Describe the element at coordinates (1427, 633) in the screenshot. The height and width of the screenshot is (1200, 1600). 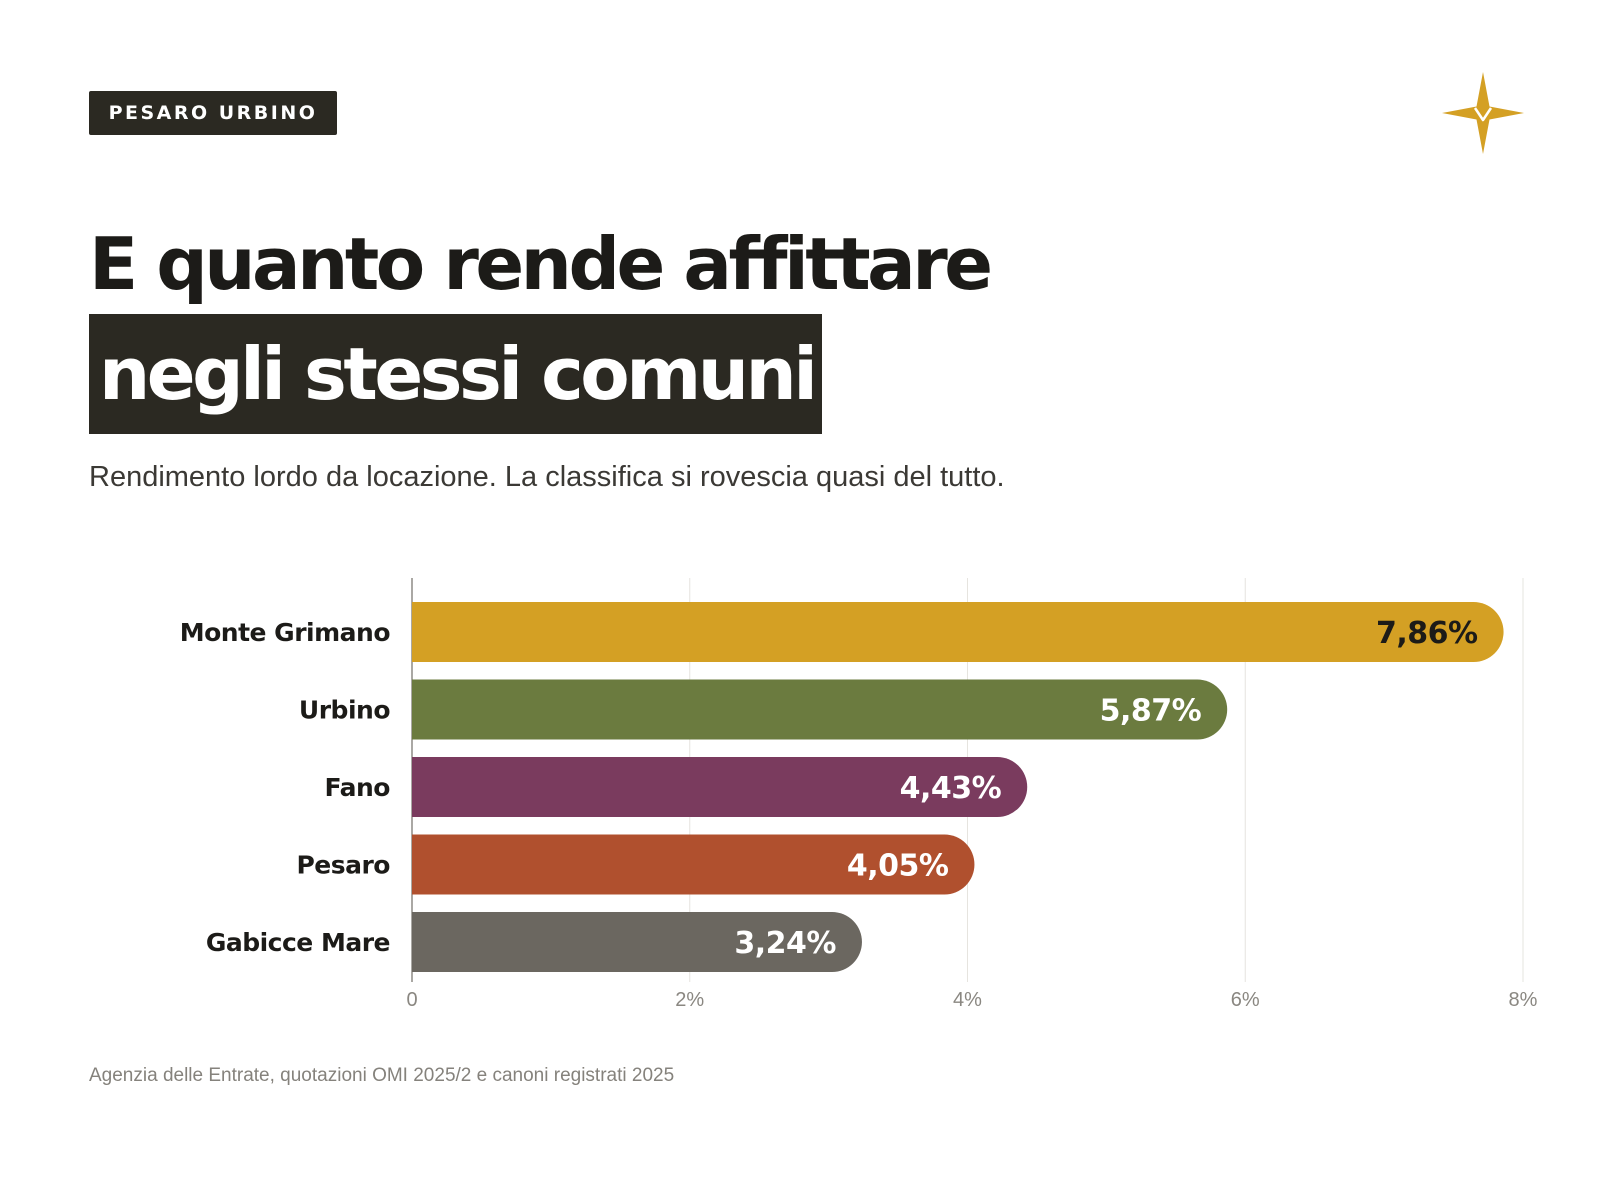
I see `value-label: 7,86%` at that location.